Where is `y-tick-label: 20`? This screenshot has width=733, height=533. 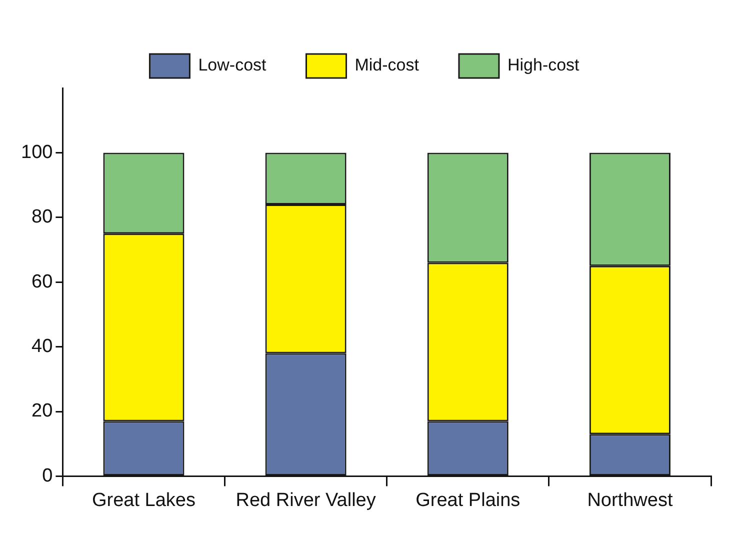
y-tick-label: 20 is located at coordinates (42, 411).